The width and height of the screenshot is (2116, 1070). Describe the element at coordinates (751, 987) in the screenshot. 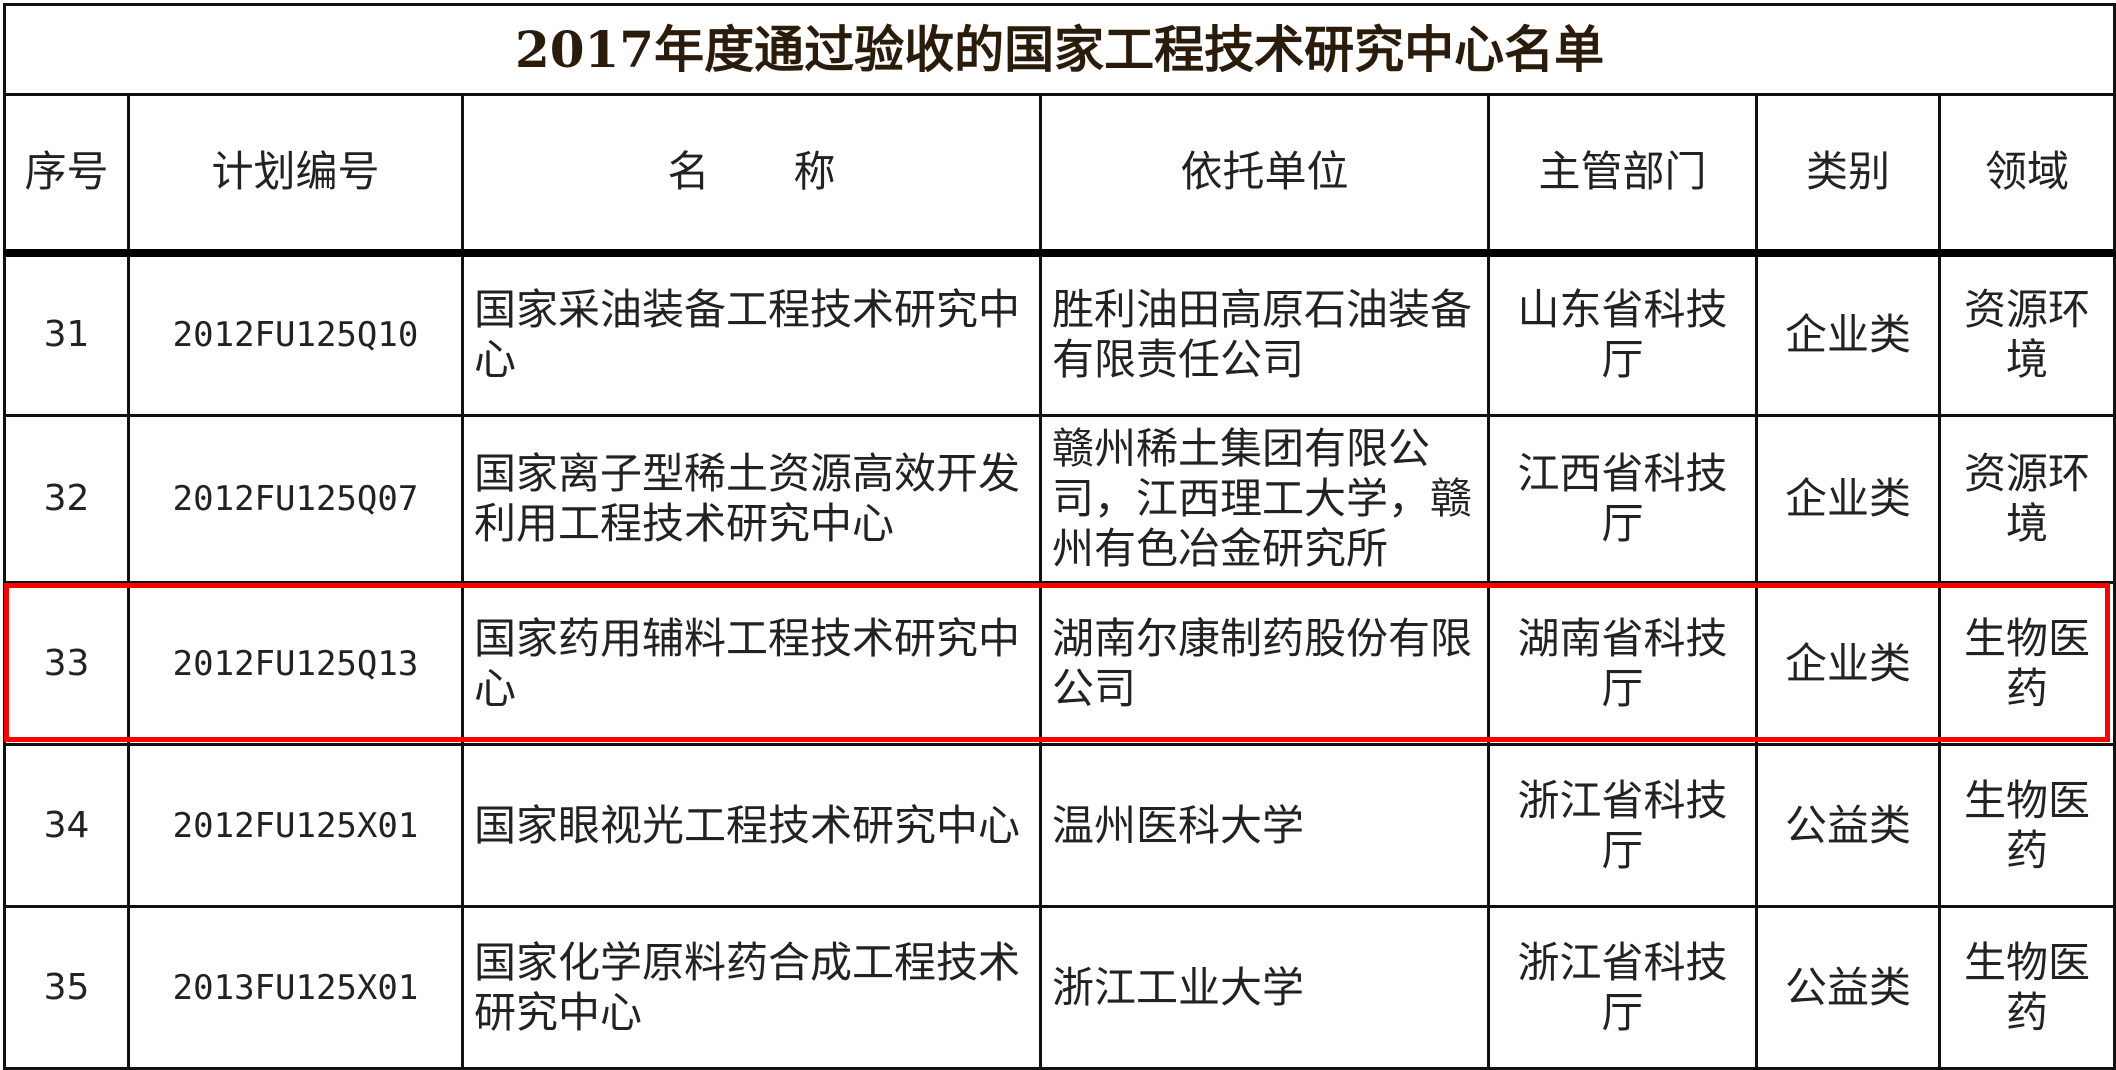

I see `cell-name: 国家化学原料药合成工程技术研究中心` at that location.